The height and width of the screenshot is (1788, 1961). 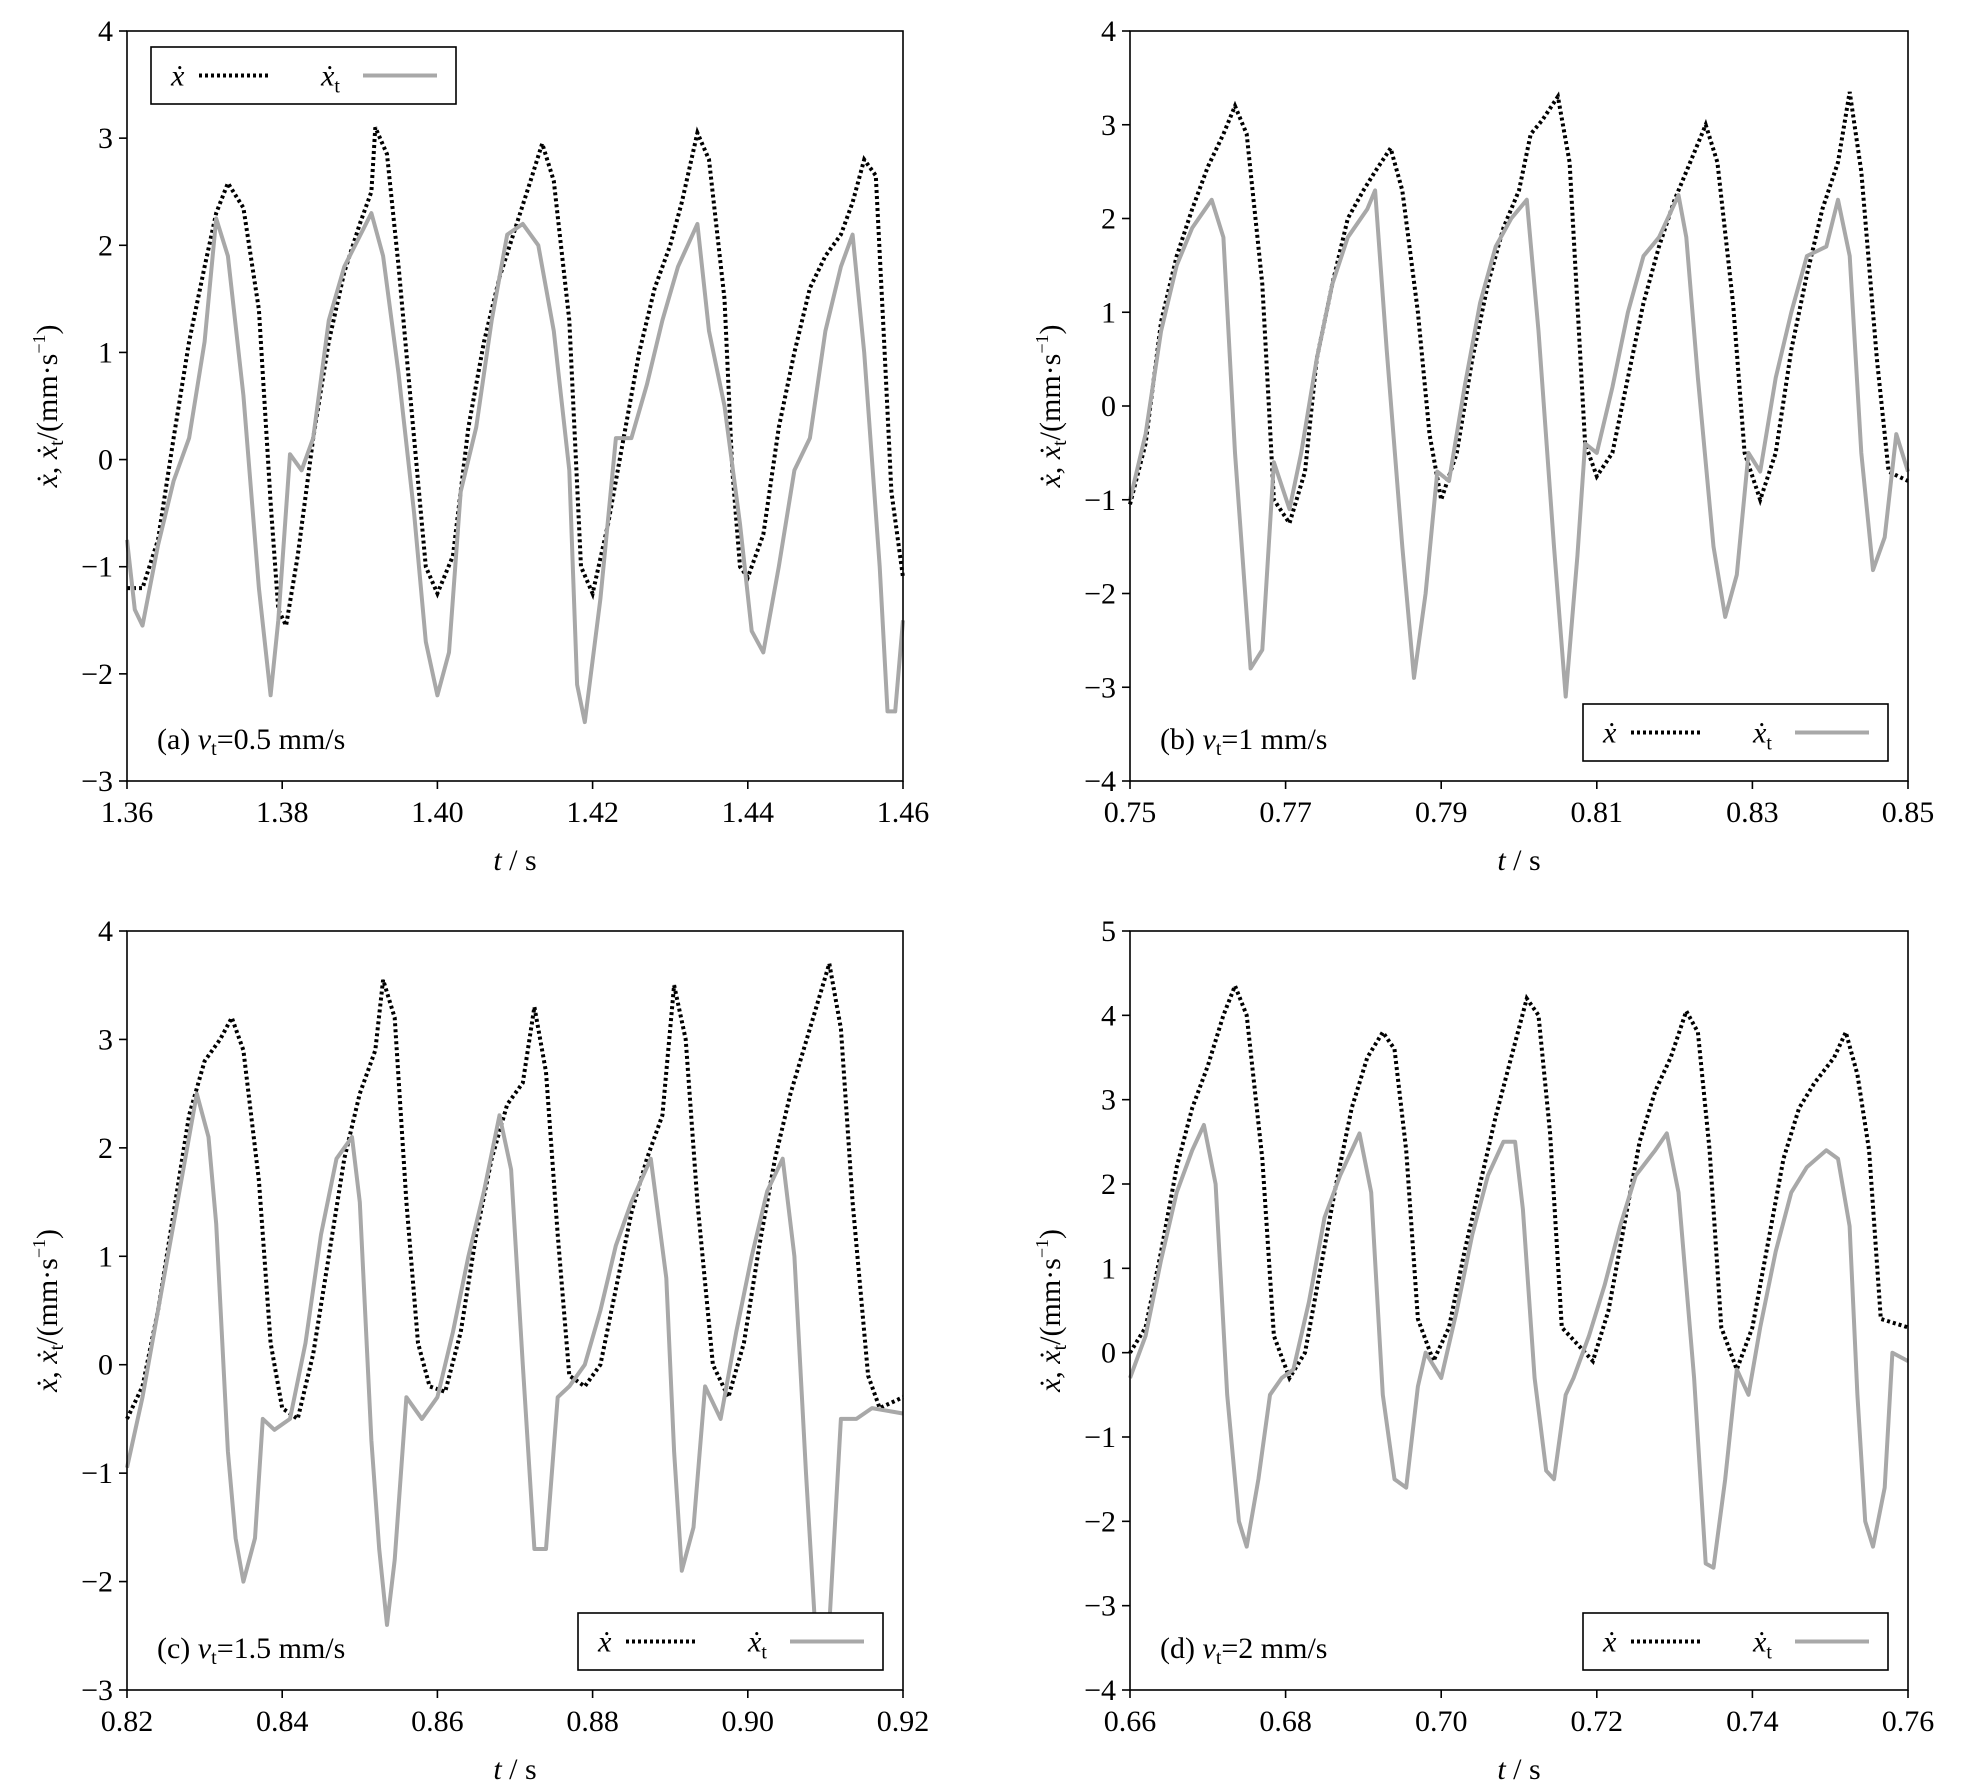 What do you see at coordinates (437, 1721) in the screenshot?
I see `x-tick-label: 0.86` at bounding box center [437, 1721].